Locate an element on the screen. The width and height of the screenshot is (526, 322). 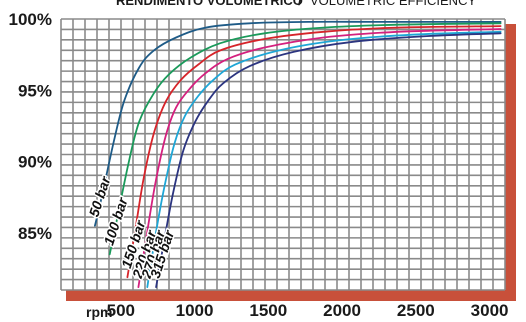
x-tick-label: 3000 is located at coordinates (490, 310).